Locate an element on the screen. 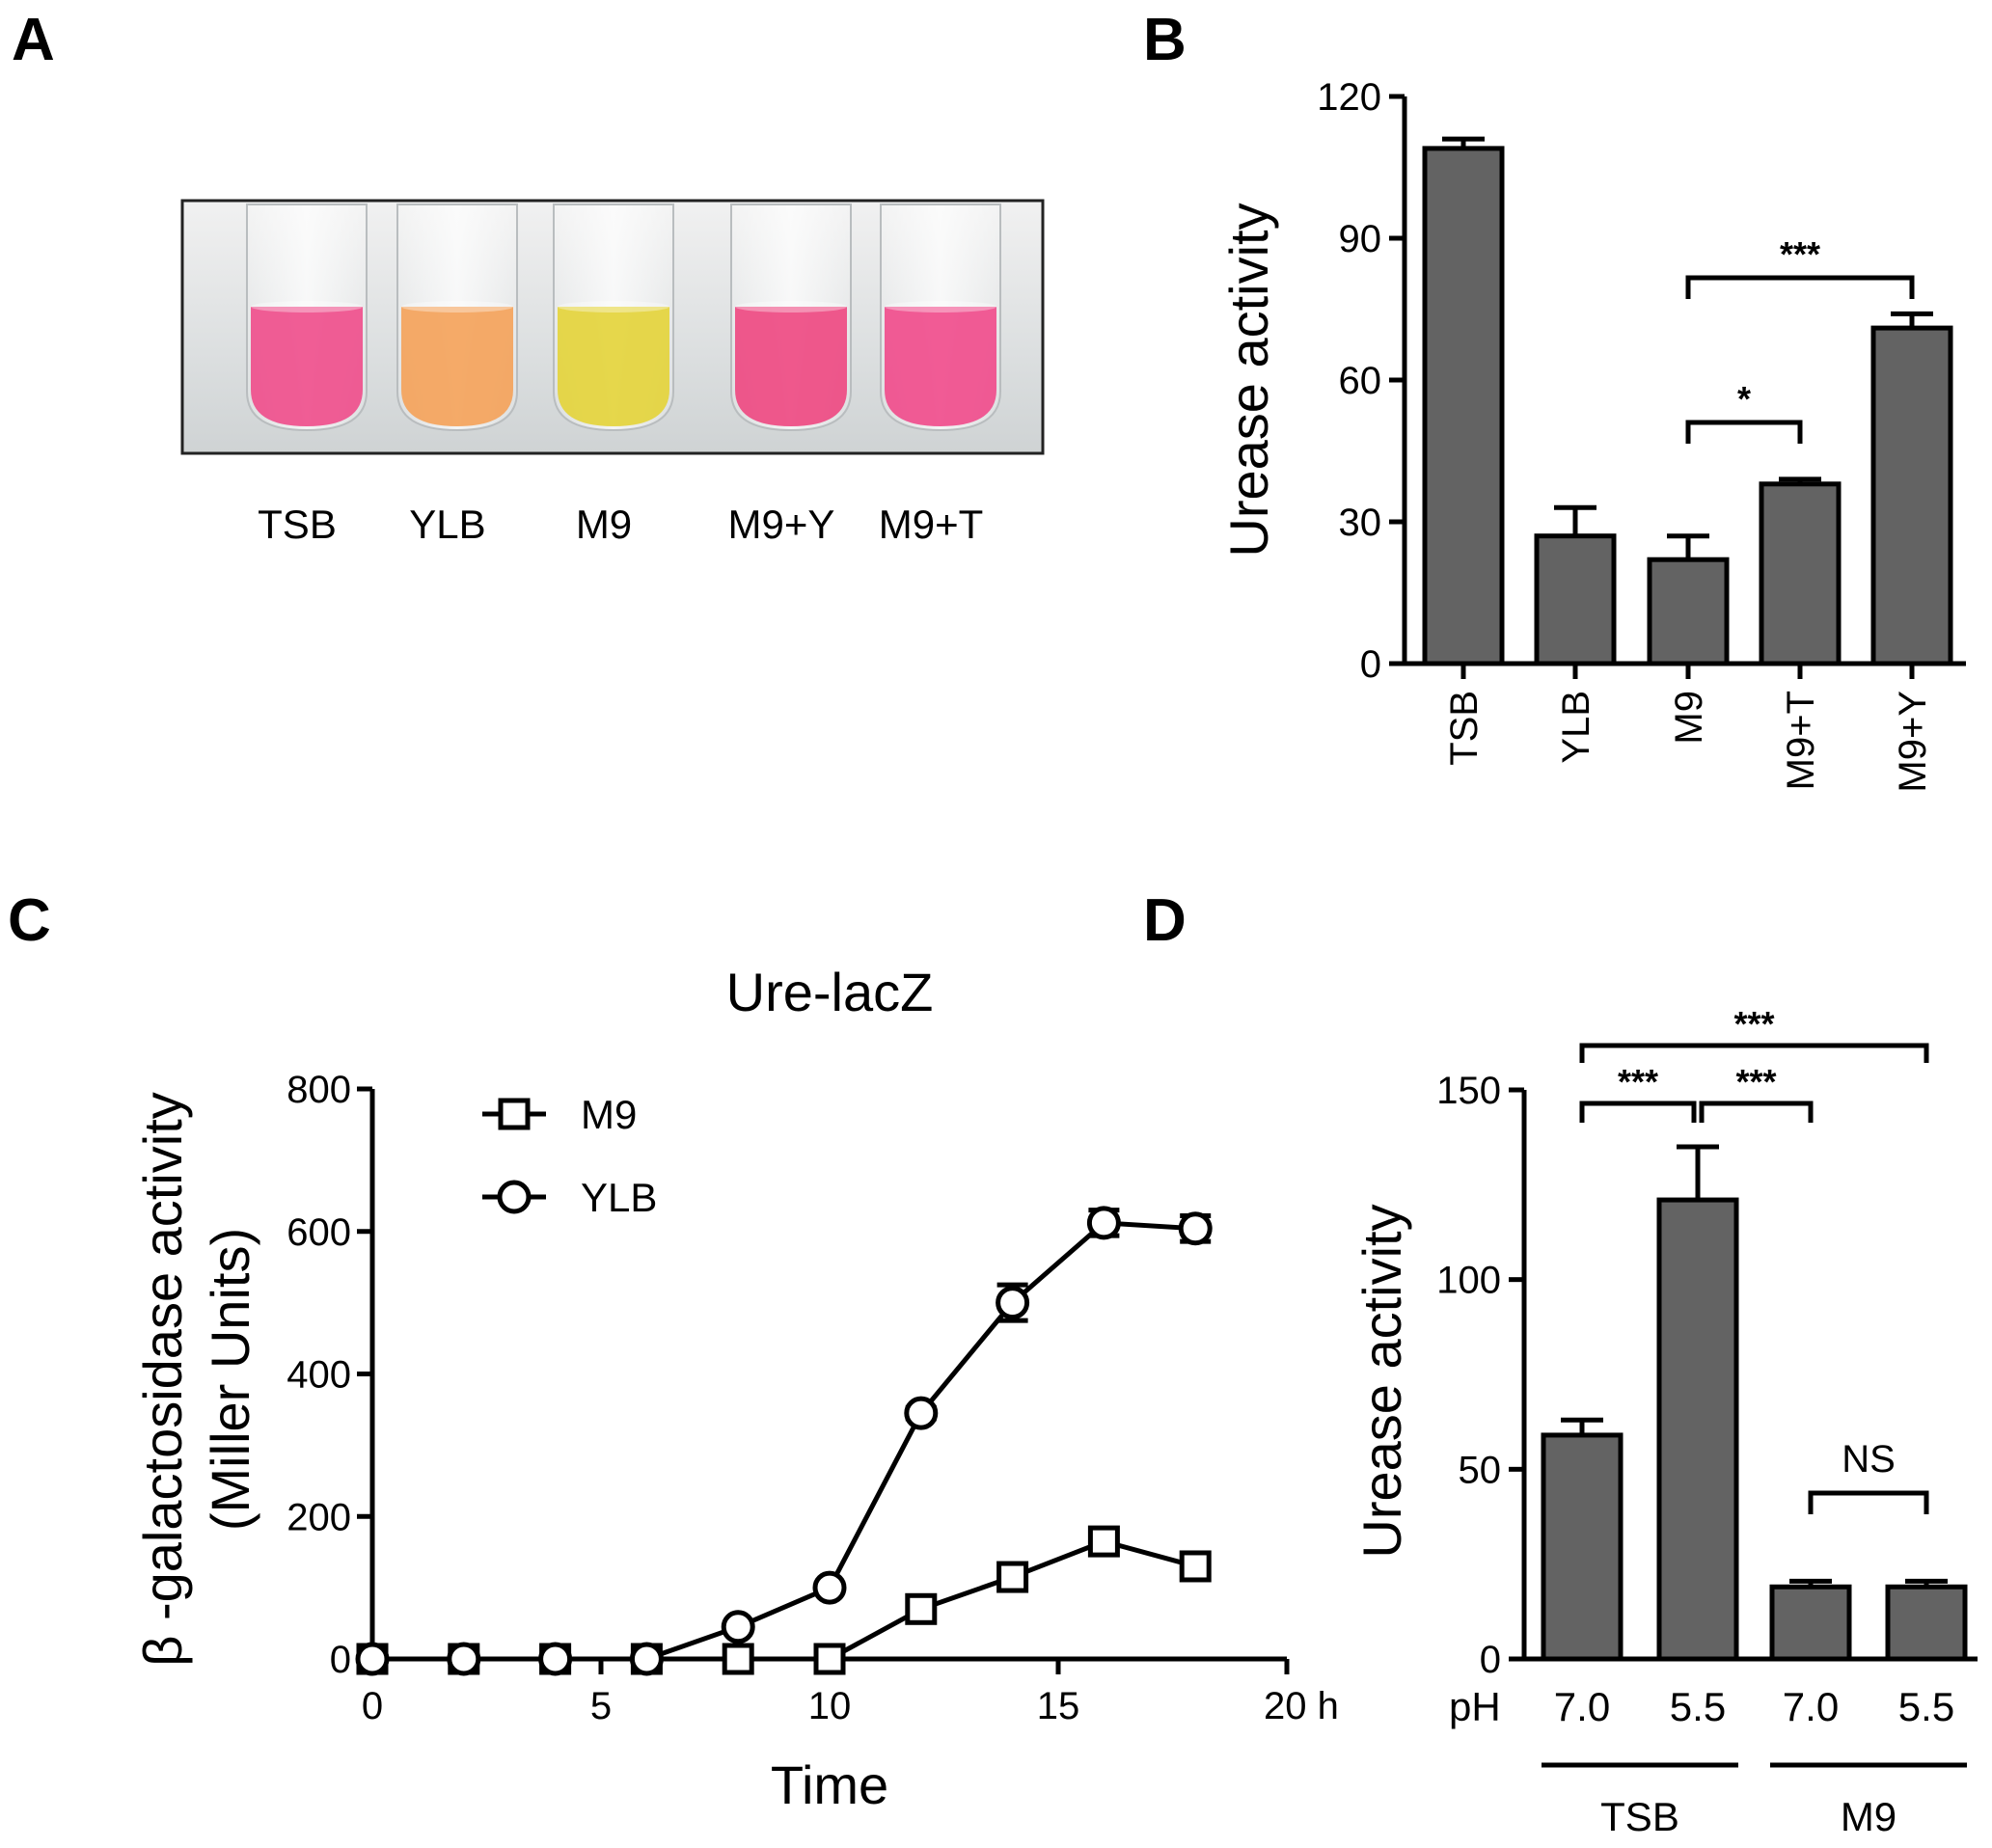 This screenshot has height=1848, width=1992. x-tick-label: 20 h is located at coordinates (1301, 1706).